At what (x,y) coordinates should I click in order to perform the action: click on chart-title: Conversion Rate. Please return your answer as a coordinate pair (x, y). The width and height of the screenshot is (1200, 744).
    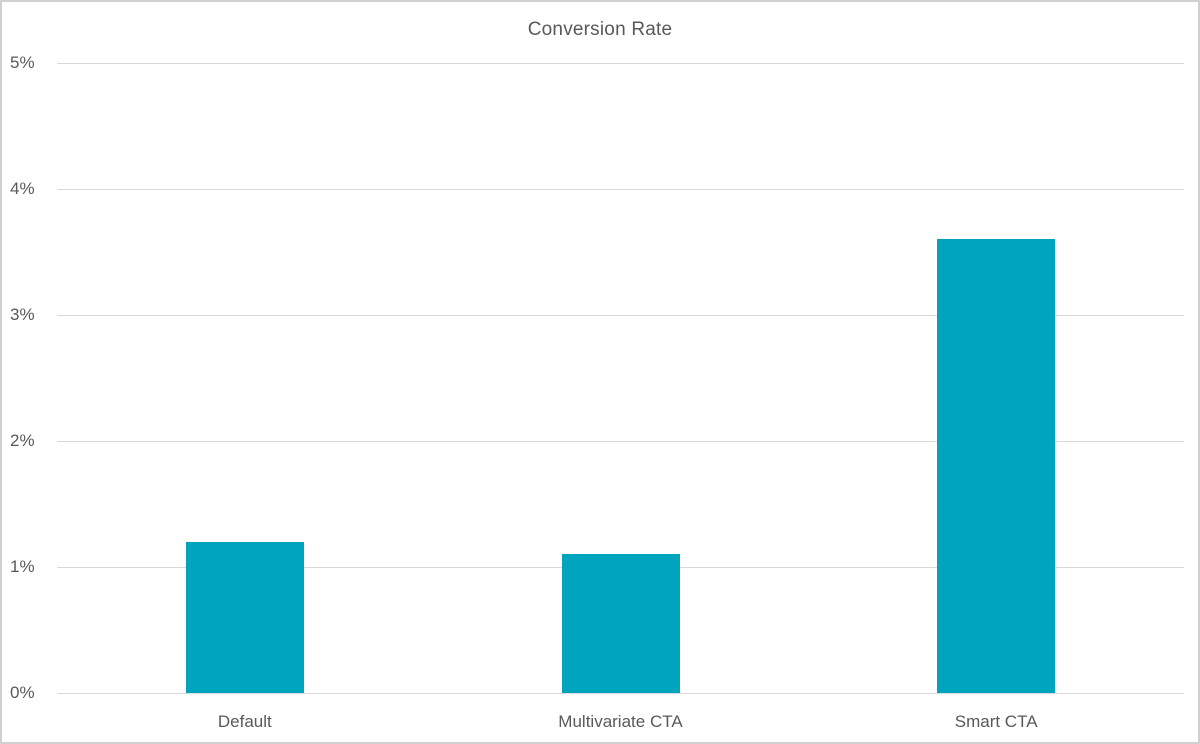
    Looking at the image, I should click on (600, 29).